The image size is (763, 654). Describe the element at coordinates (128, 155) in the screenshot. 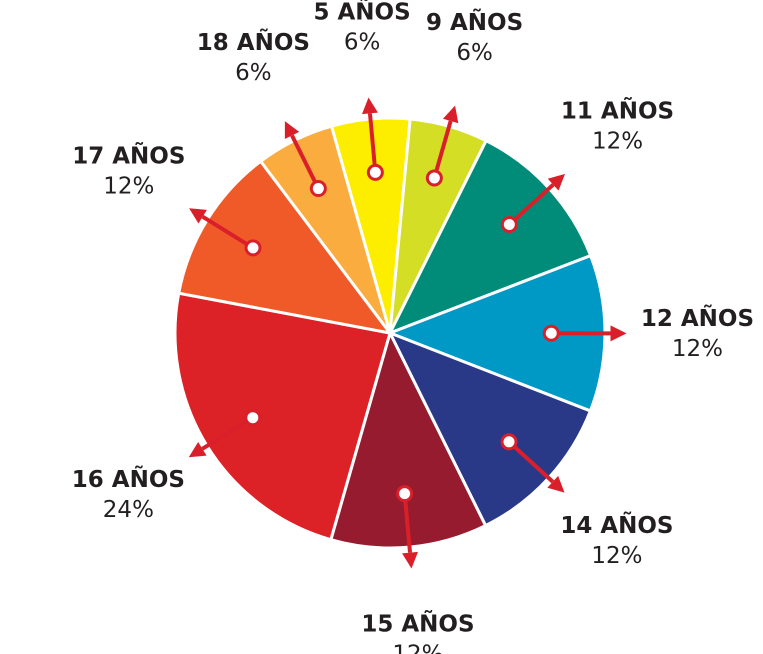

I see `slice-label: 17 AÑOS` at that location.